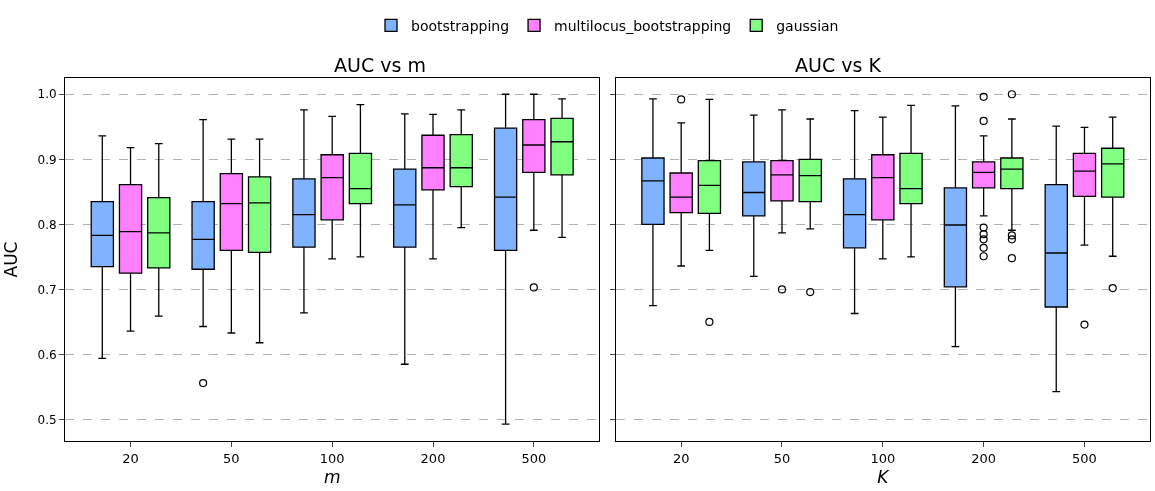  Describe the element at coordinates (47, 354) in the screenshot. I see `y-tick-label: 0.6` at that location.